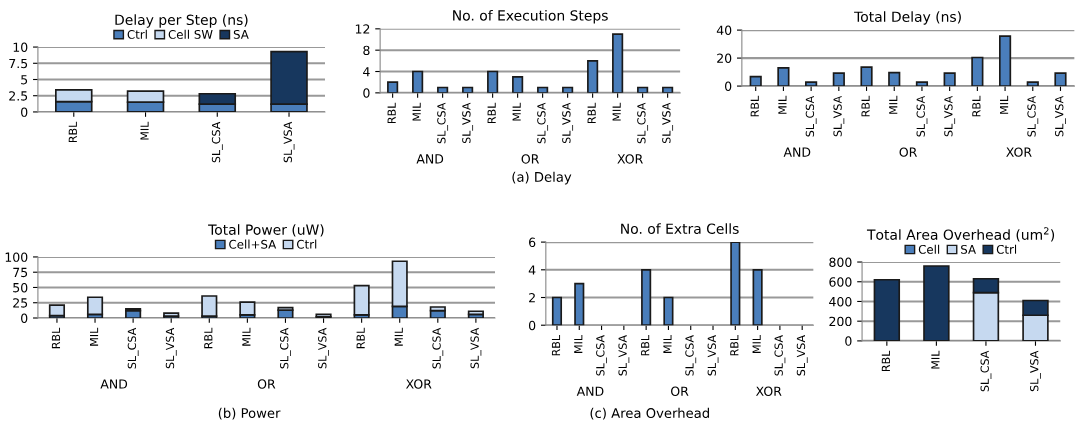  What do you see at coordinates (249, 413) in the screenshot?
I see `text: (b) Power` at bounding box center [249, 413].